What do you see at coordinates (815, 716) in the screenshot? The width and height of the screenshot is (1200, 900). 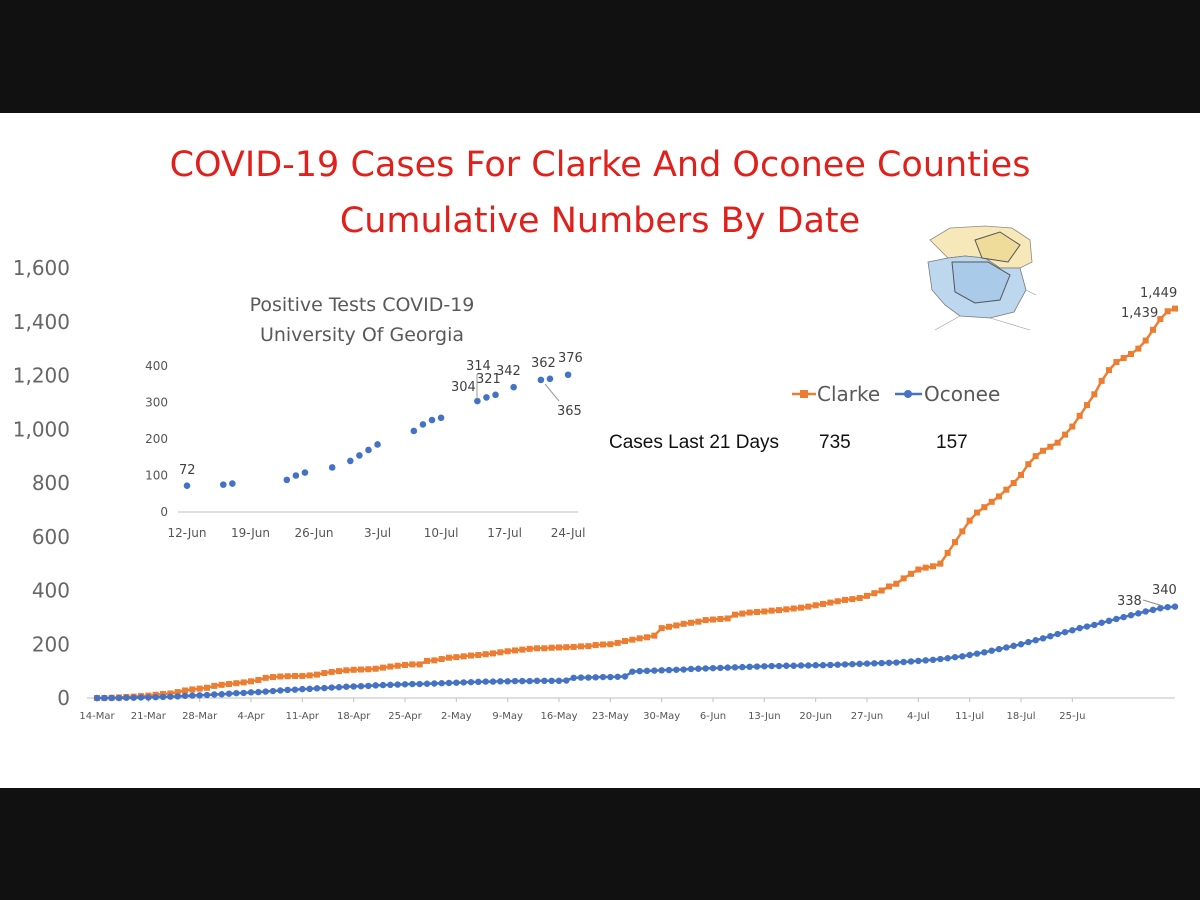 I see `x-tick-label: 20-Jun` at bounding box center [815, 716].